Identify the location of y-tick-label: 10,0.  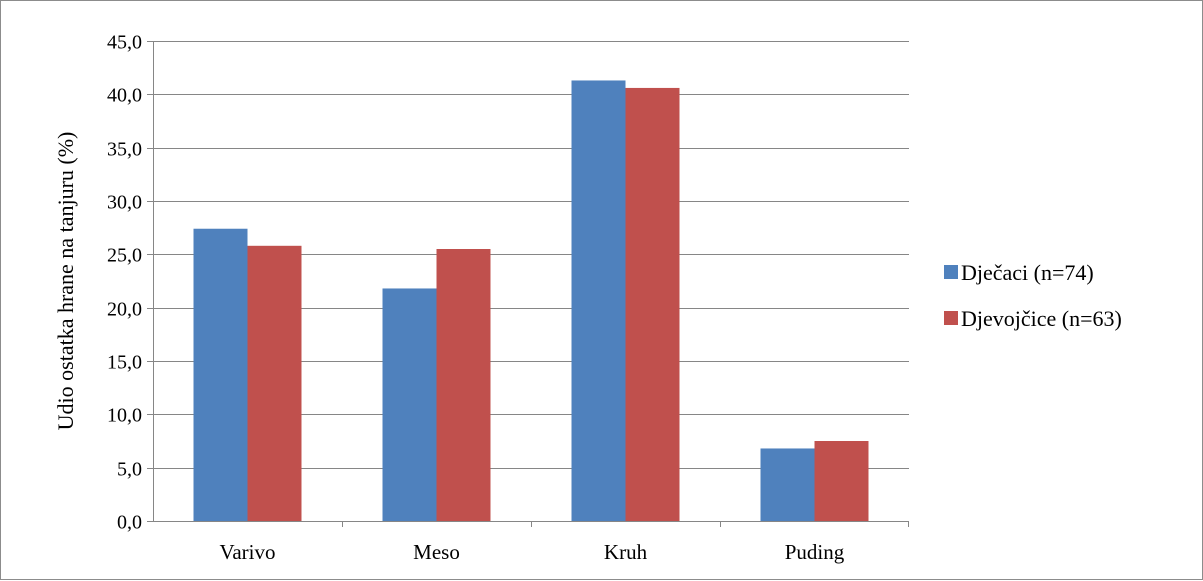
(124, 416).